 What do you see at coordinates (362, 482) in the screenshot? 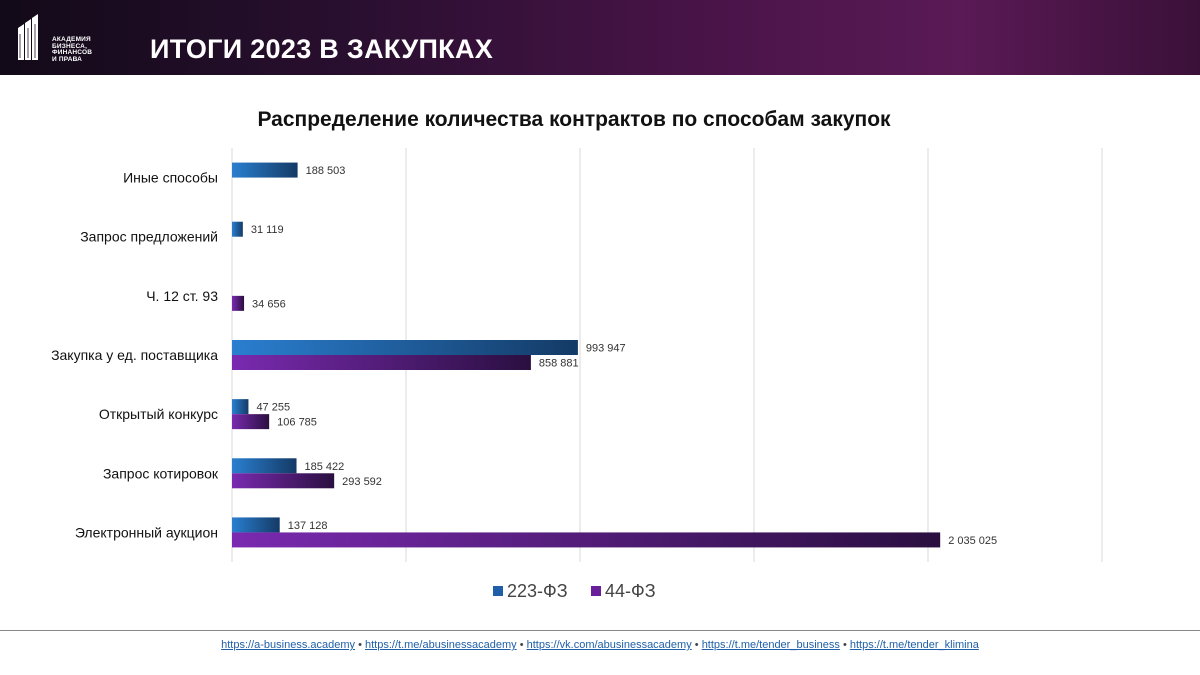
I see `data-label: 293 592` at bounding box center [362, 482].